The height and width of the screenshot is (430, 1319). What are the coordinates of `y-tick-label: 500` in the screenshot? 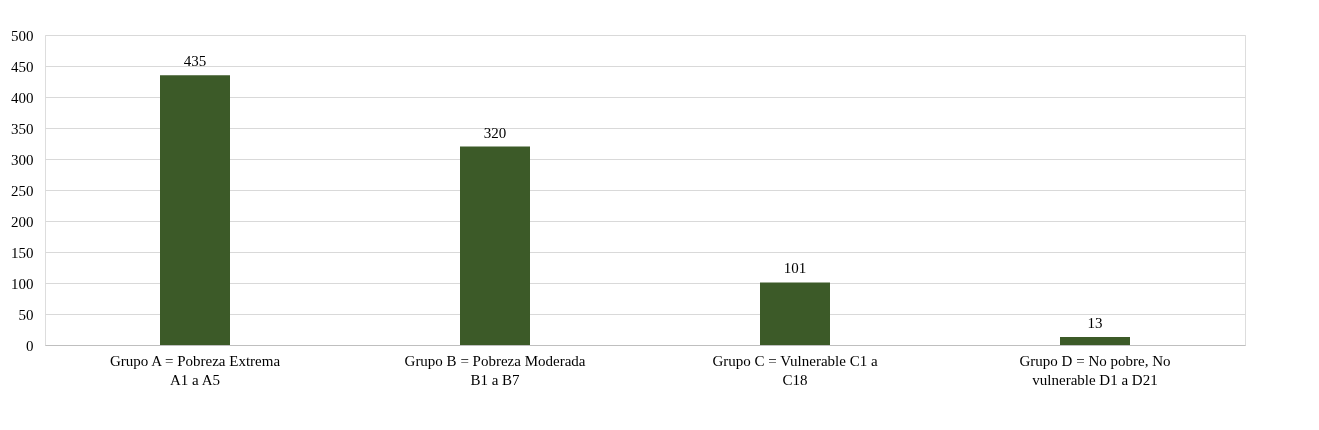 It's located at (22, 35).